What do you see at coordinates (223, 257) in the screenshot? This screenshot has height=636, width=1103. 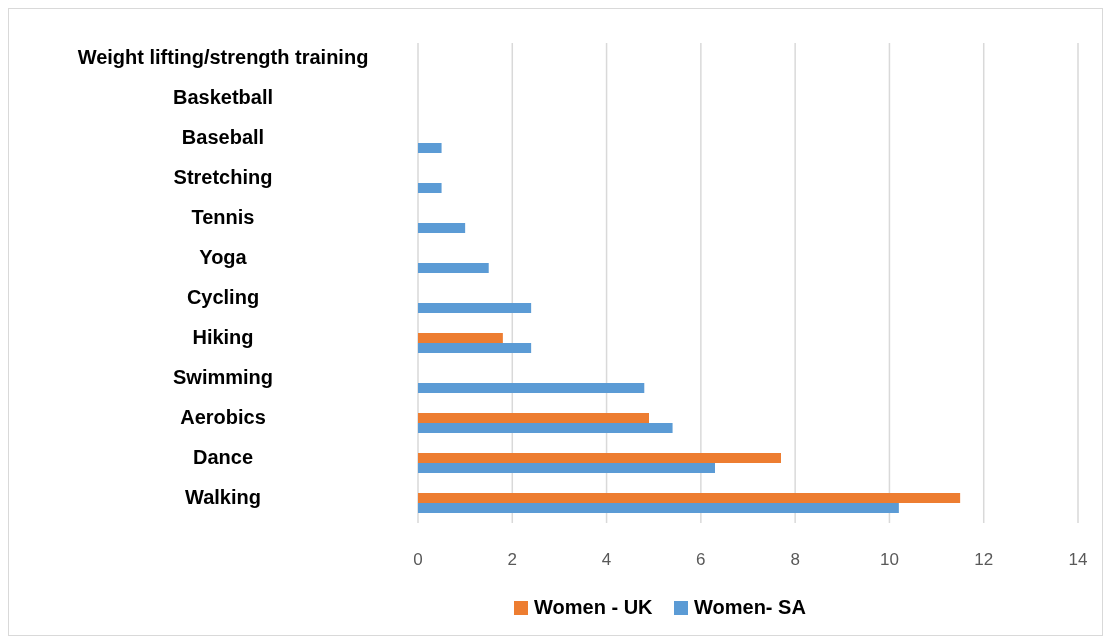 I see `y-tick-label: Yoga` at bounding box center [223, 257].